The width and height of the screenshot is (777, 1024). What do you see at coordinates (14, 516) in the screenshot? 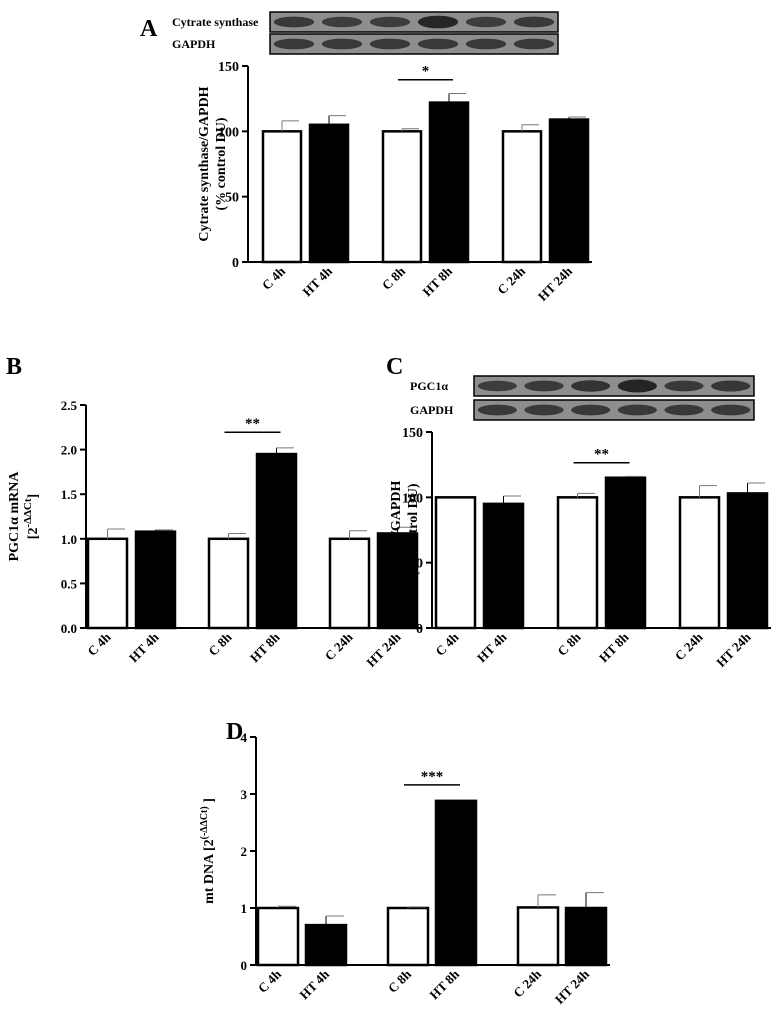
I see `y-axis-label-line: PGC1α mRNA` at bounding box center [14, 516].